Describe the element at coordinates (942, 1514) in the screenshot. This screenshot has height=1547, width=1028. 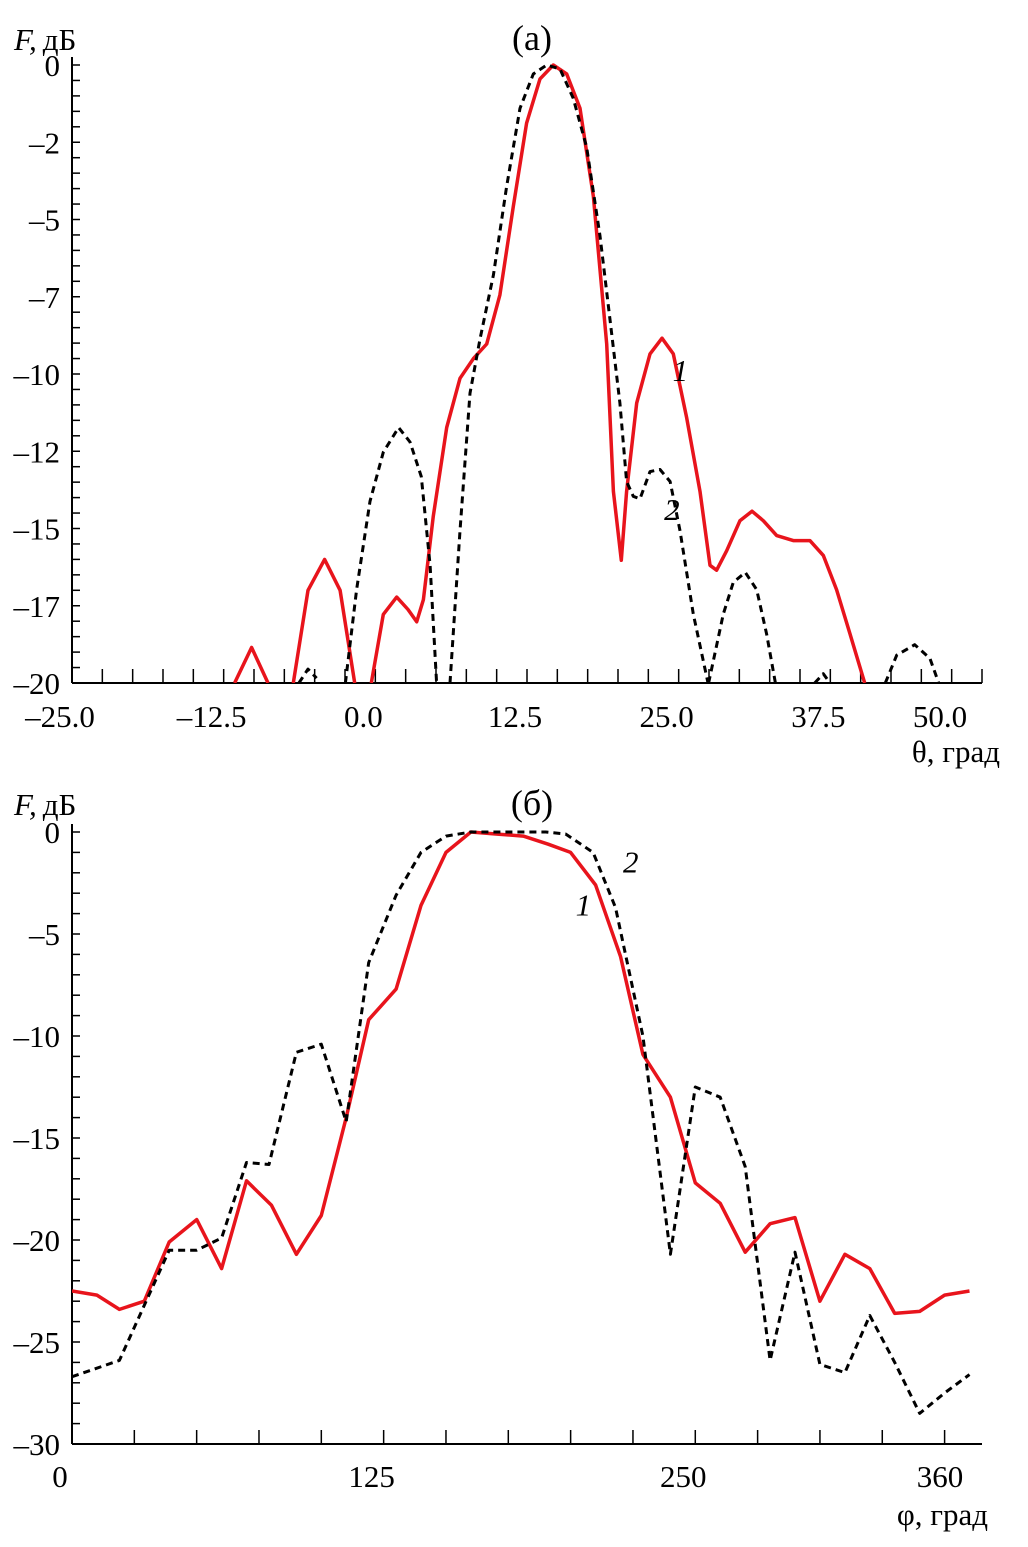
I see `x-axis-label: φ, град` at that location.